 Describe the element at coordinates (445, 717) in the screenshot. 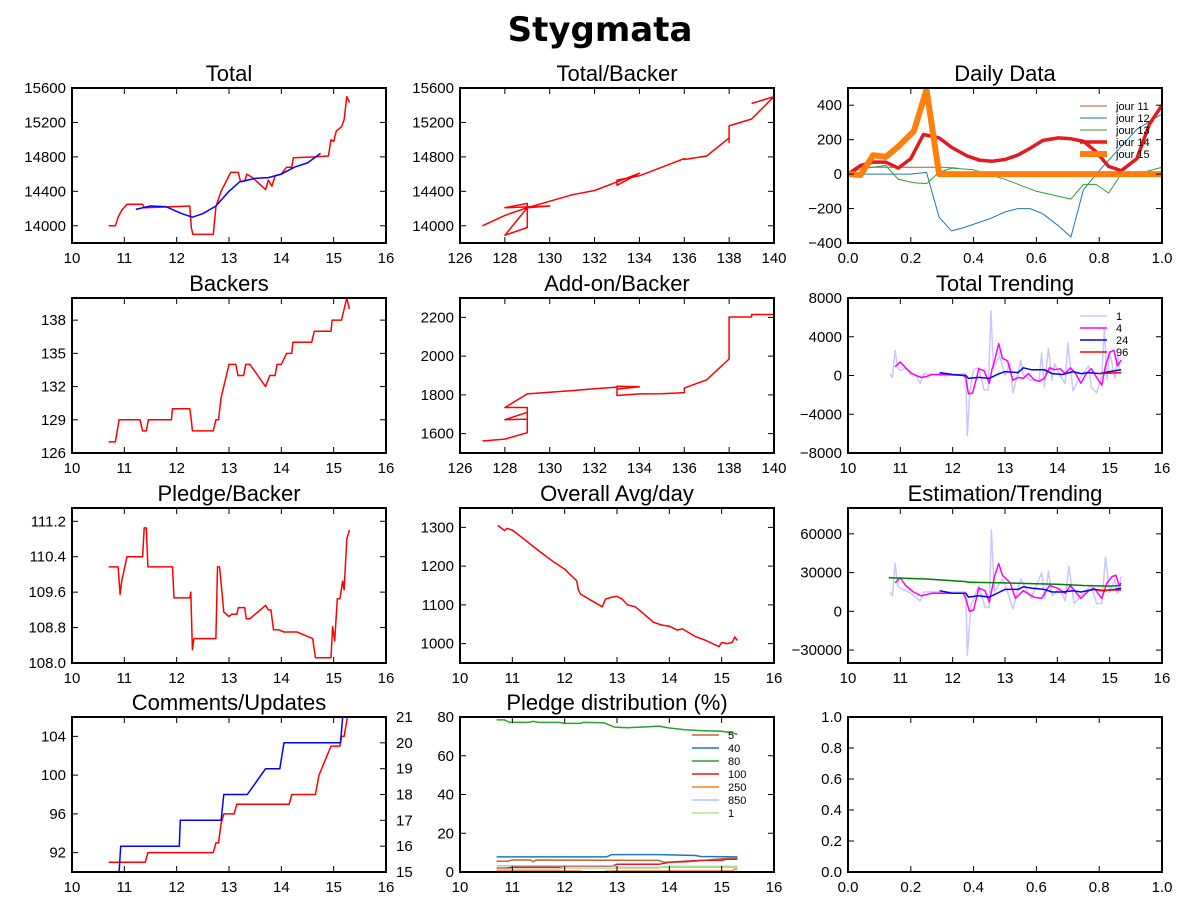

I see `y-tick-label: 80` at that location.